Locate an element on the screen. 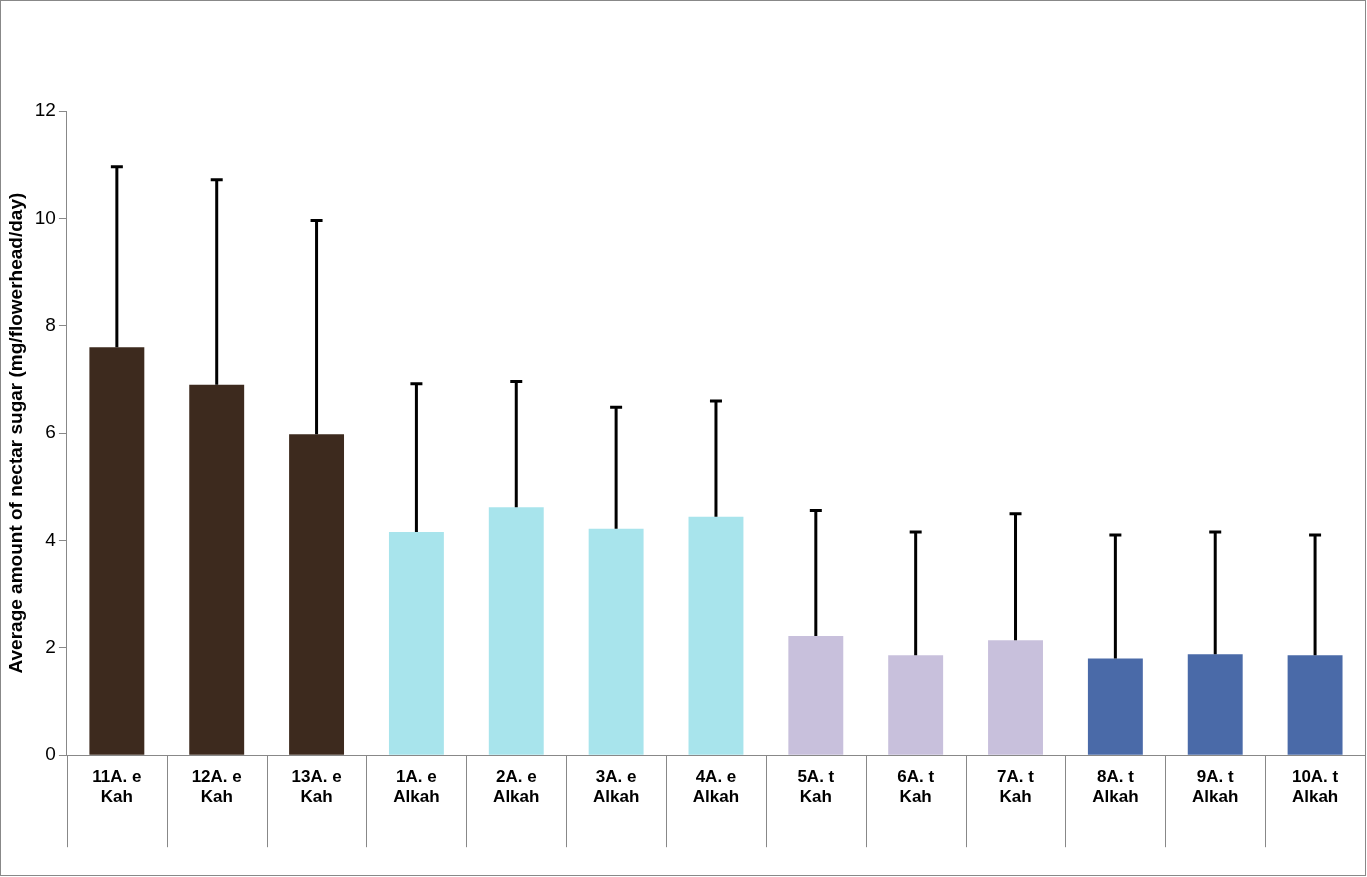 This screenshot has height=877, width=1367. x-tick-label: 7A. t Kah is located at coordinates (1016, 787).